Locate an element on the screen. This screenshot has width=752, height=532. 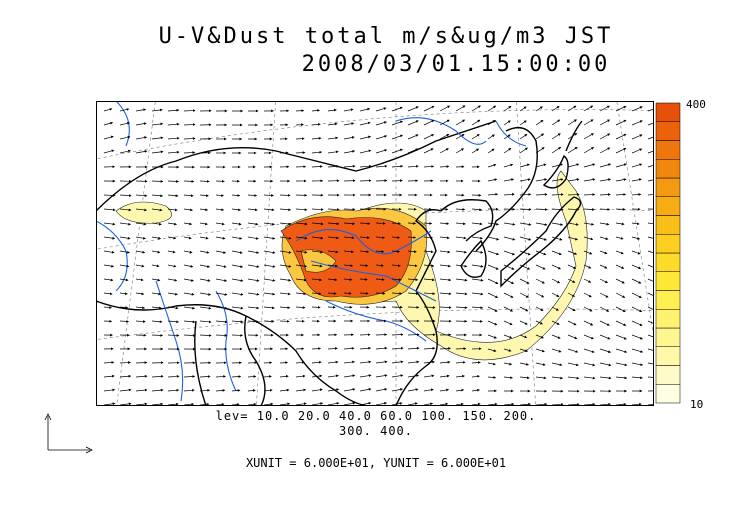
map-timestamp: 2008/03/01.15:00:00 is located at coordinates (456, 64).